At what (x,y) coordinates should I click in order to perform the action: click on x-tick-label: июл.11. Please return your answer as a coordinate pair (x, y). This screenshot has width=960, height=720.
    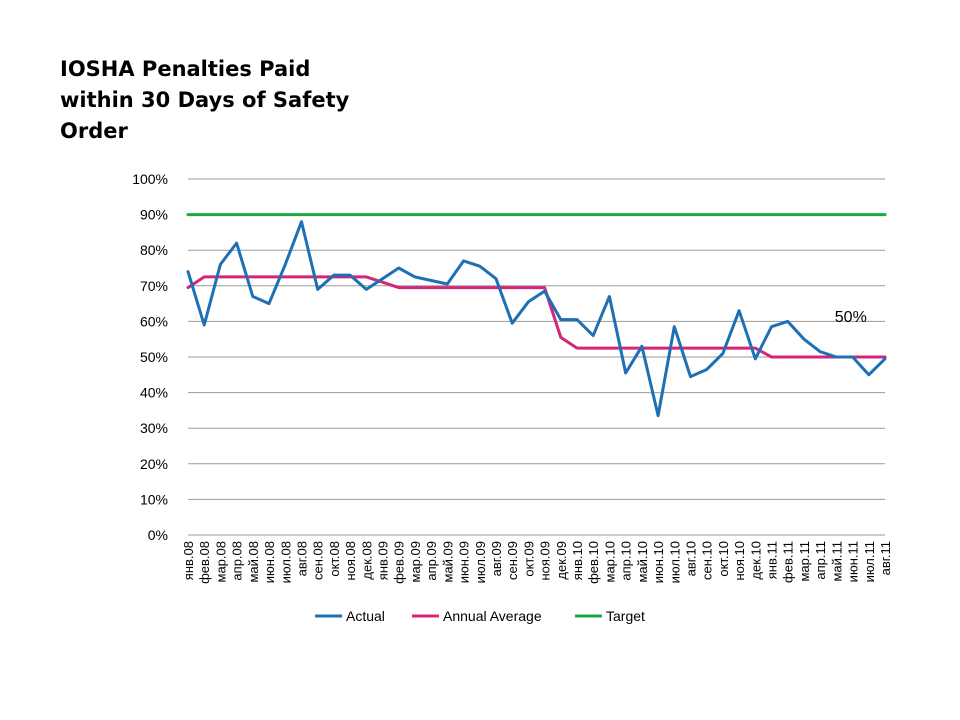
    Looking at the image, I should click on (869, 561).